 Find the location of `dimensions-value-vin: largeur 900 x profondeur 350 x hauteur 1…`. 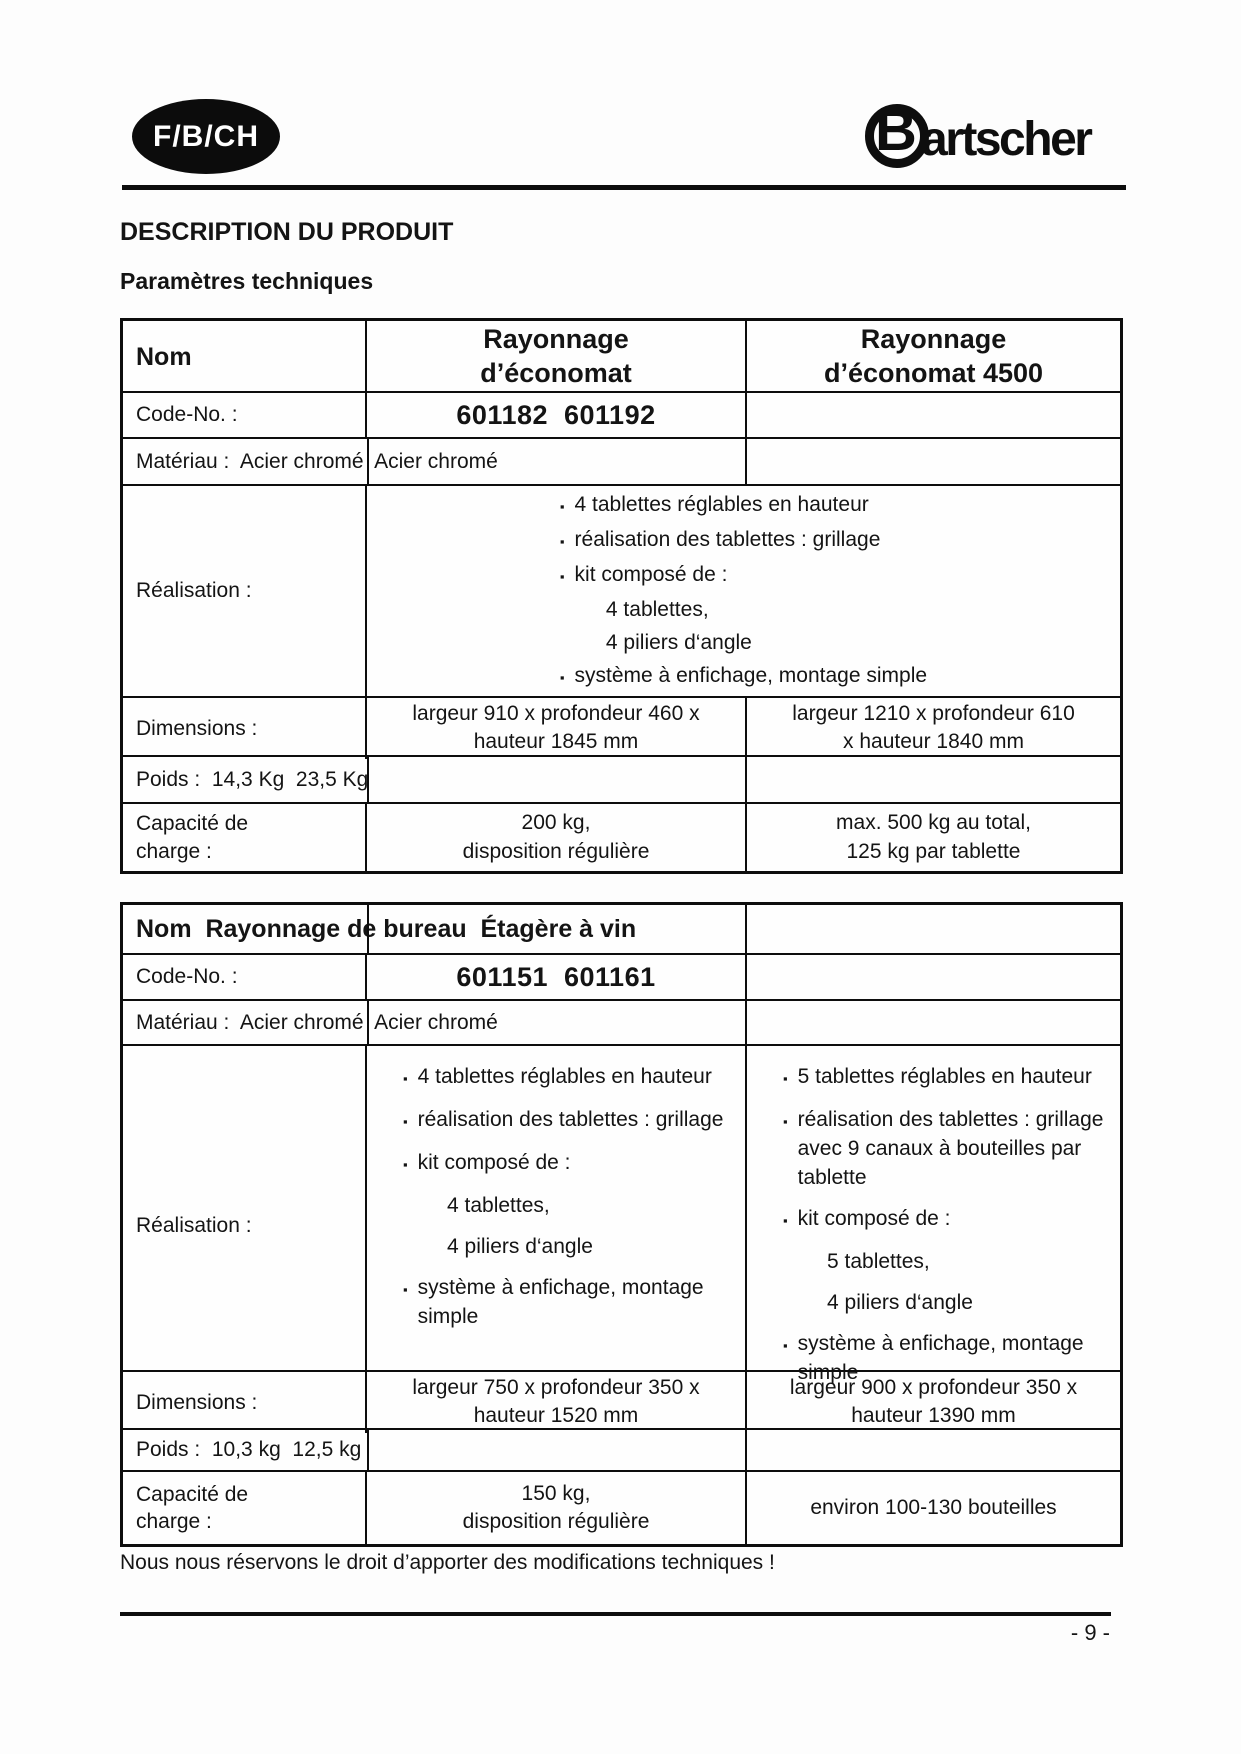

dimensions-value-vin: largeur 900 x profondeur 350 x hauteur 1… is located at coordinates (933, 1402).